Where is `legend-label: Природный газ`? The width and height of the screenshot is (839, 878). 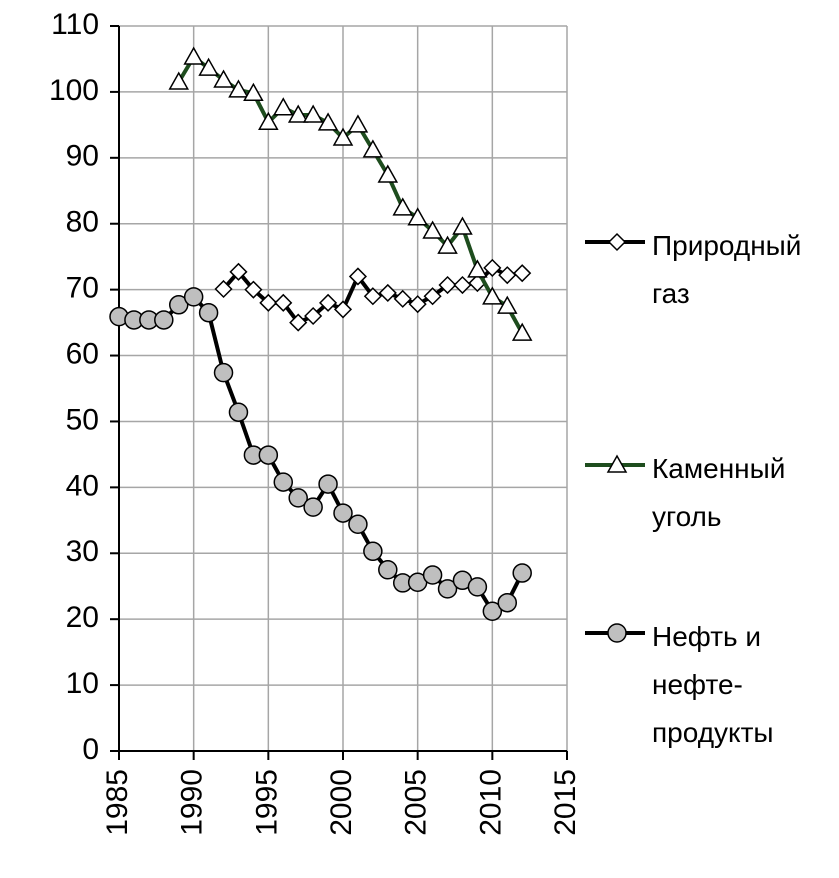 legend-label: Природный газ is located at coordinates (727, 269).